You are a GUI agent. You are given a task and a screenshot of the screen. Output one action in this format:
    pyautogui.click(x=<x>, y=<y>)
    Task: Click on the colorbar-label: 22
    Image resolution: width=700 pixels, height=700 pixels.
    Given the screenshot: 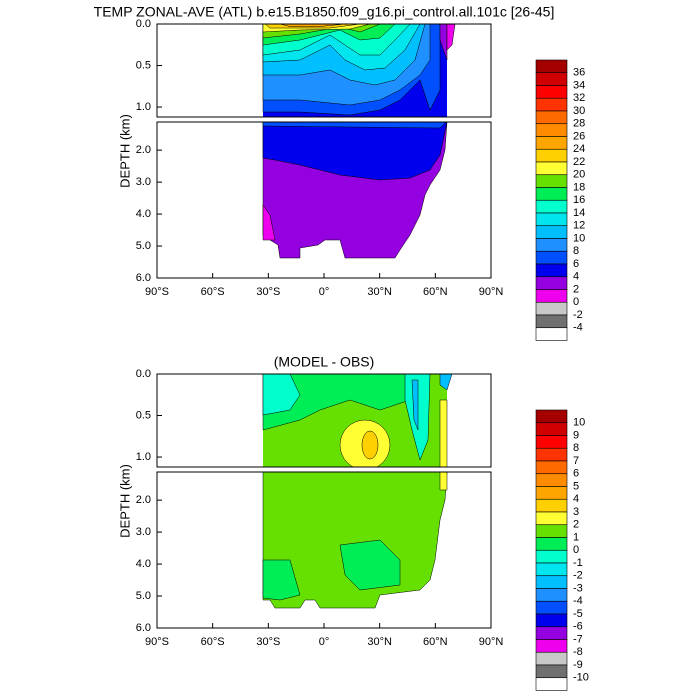 What is the action you would take?
    pyautogui.click(x=579, y=162)
    